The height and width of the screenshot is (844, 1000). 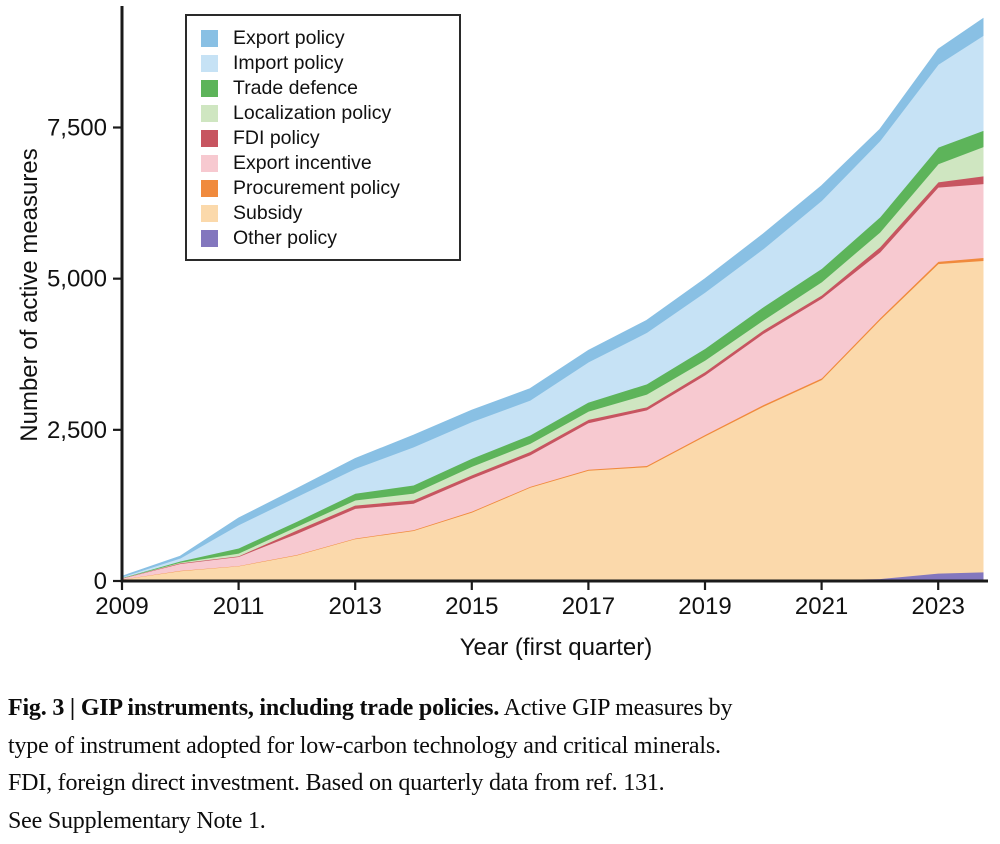 I want to click on legend-item-trade-defence: Trade defence, so click(x=326, y=88).